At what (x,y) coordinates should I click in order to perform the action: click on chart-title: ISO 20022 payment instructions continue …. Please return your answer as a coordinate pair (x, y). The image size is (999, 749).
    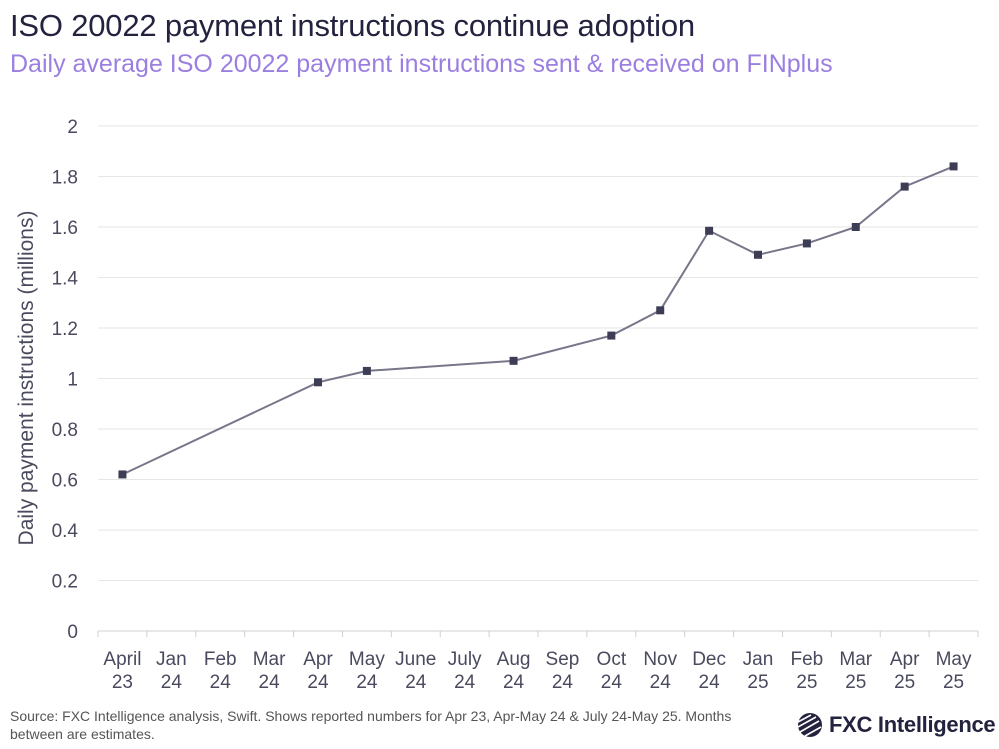
    Looking at the image, I should click on (352, 25).